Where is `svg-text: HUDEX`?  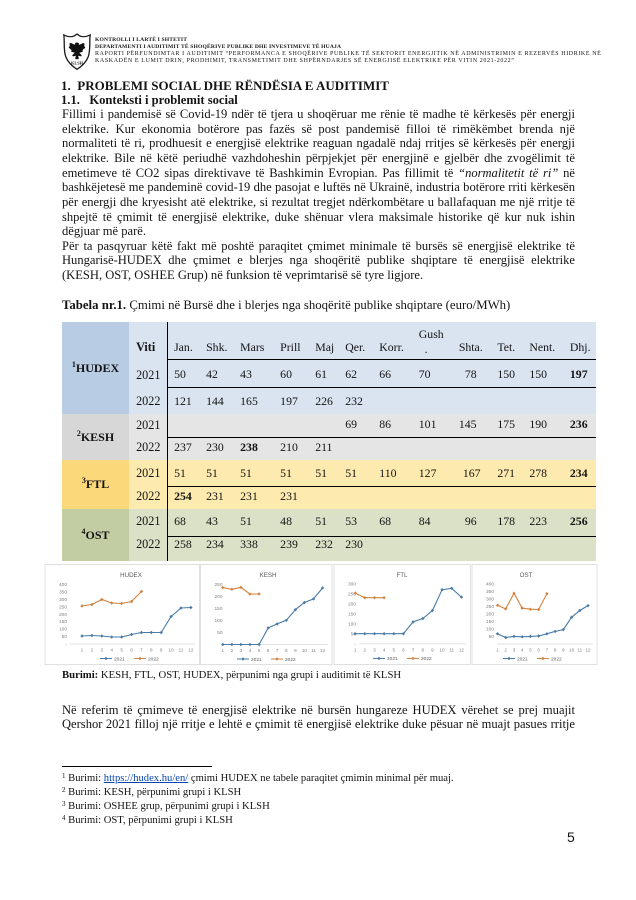 svg-text: HUDEX is located at coordinates (131, 575).